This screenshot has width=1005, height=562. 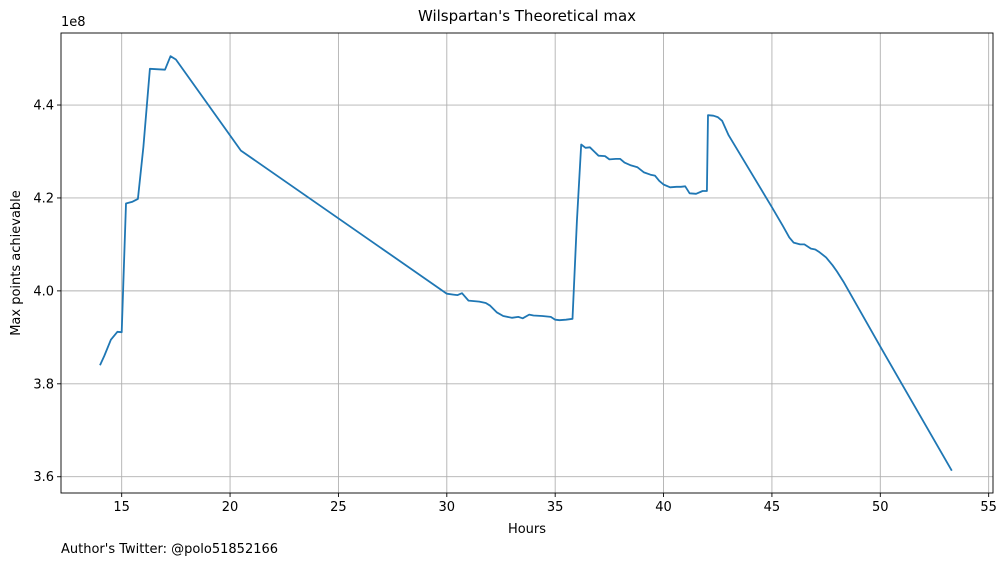 I want to click on chart-title: Wilspartan's Theoretical max, so click(x=527, y=16).